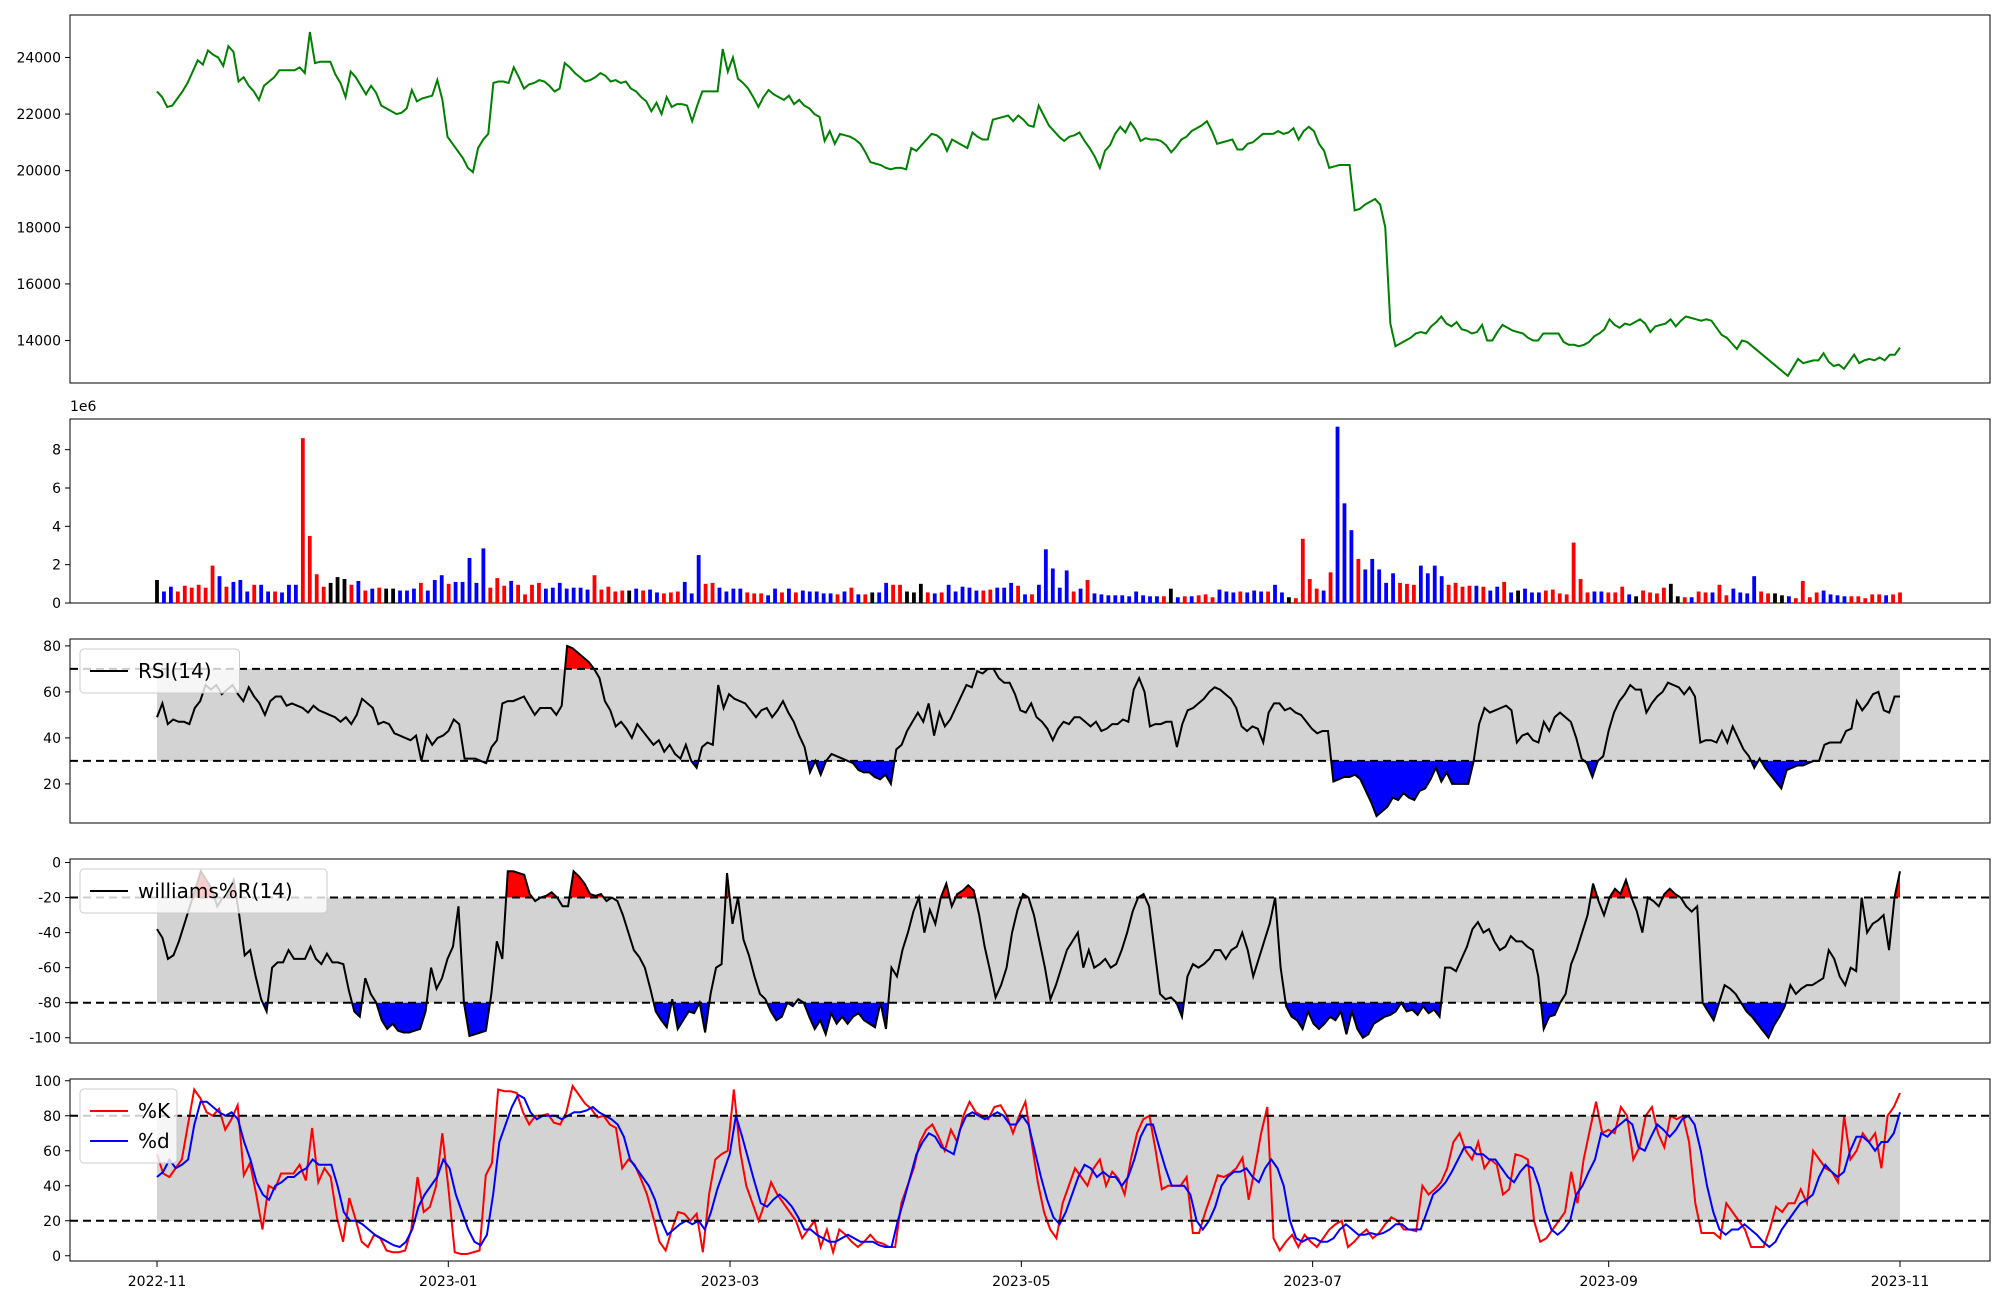 Image resolution: width=2000 pixels, height=1304 pixels. What do you see at coordinates (159, 671) in the screenshot?
I see `rsi-legend: RSI(14)` at bounding box center [159, 671].